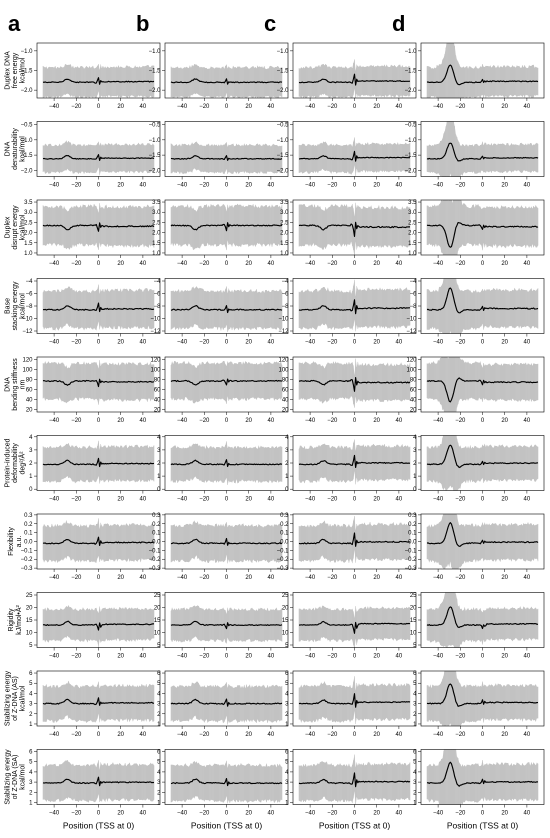  Describe the element at coordinates (23, 70) in the screenshot. I see `row-label-line: kcal/mol` at that location.